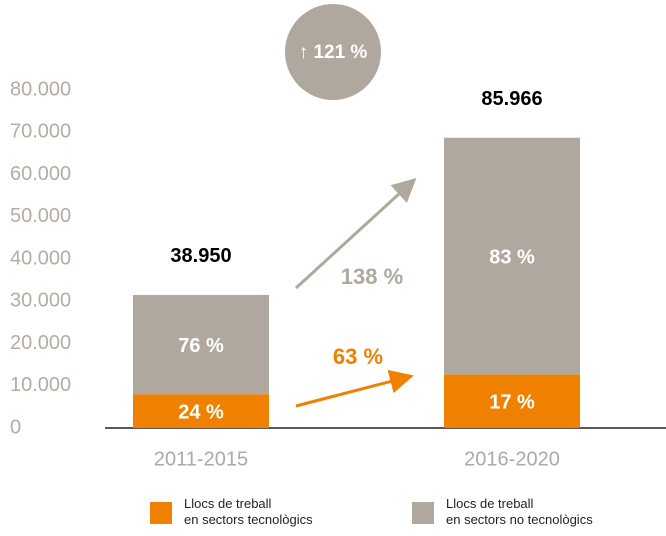 The height and width of the screenshot is (536, 666). I want to click on growth-circle, so click(333, 52).